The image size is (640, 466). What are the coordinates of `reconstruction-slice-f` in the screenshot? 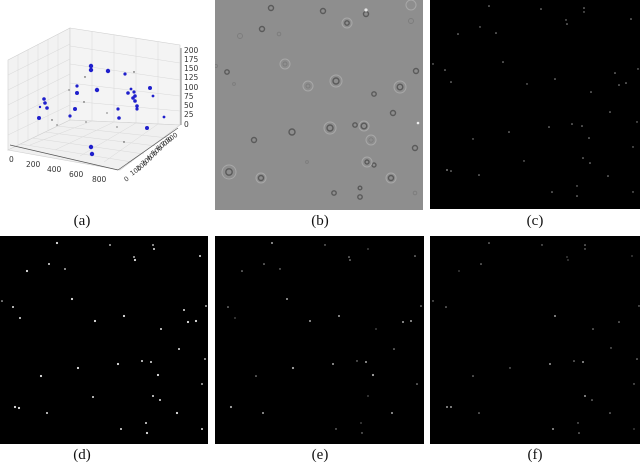 It's located at (536, 338).